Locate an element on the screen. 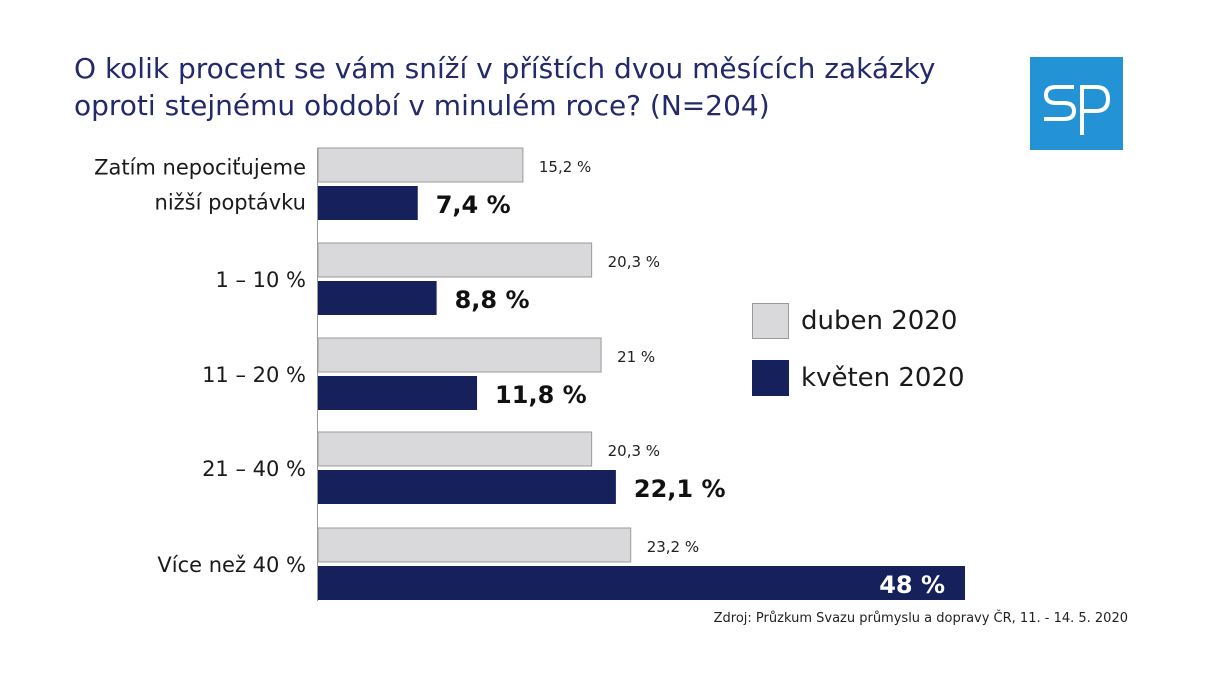  value-label-kveten-1: 8,8 % is located at coordinates (492, 300).